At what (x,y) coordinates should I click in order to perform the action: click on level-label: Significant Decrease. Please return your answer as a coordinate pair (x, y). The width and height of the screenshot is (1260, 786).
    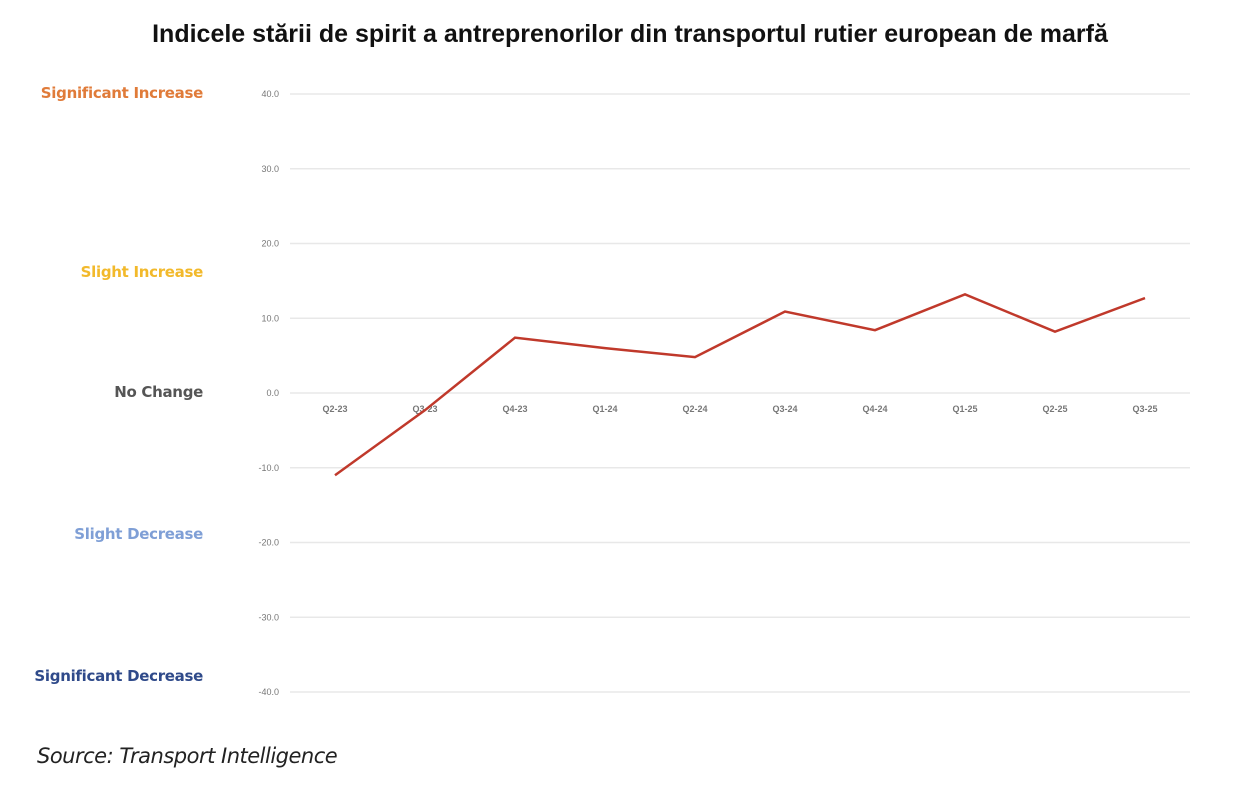
    Looking at the image, I should click on (118, 676).